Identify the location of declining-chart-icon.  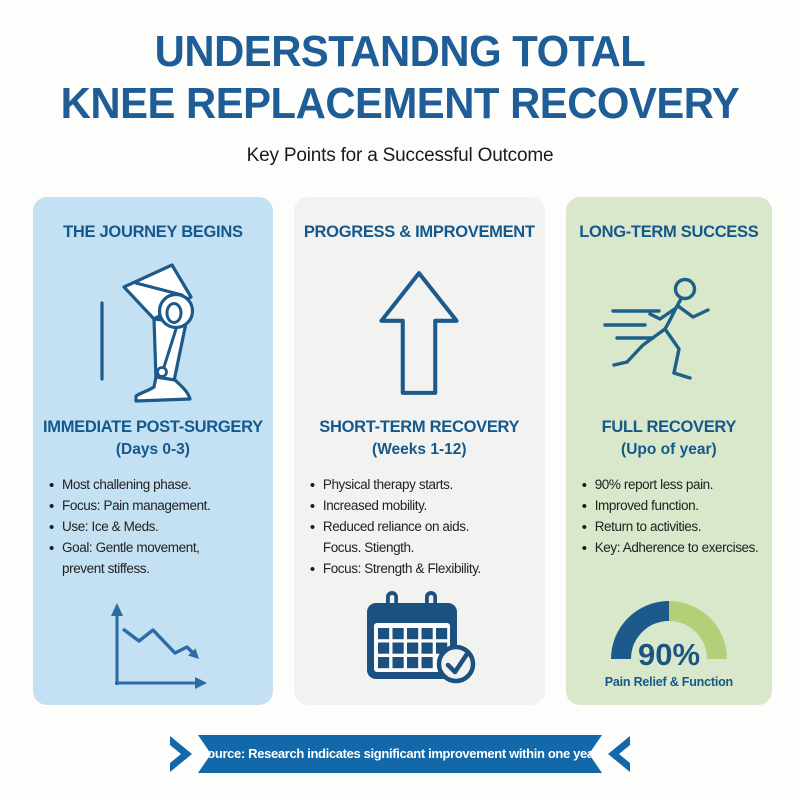
(152, 643).